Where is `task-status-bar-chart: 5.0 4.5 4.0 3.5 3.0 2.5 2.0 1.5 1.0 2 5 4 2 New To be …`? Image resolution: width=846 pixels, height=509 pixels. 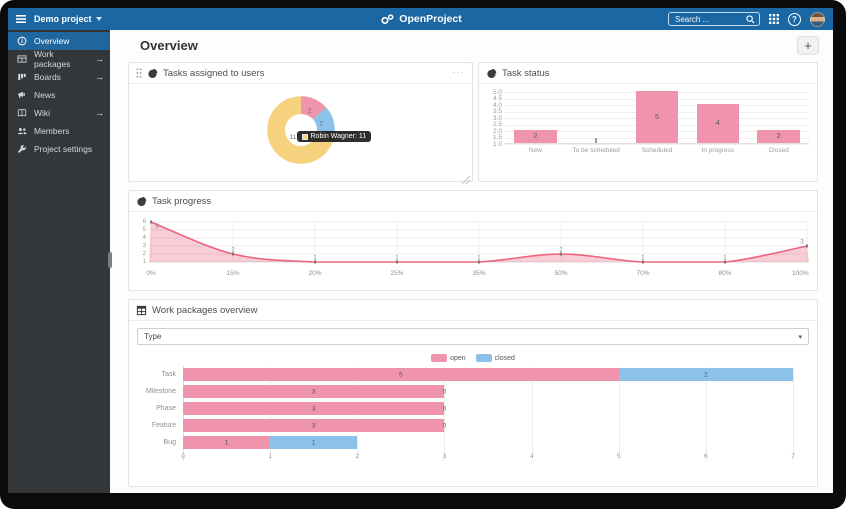 task-status-bar-chart: 5.0 4.5 4.0 3.5 3.0 2.5 2.0 1.5 1.0 2 5 4 2 New To be … is located at coordinates (648, 119).